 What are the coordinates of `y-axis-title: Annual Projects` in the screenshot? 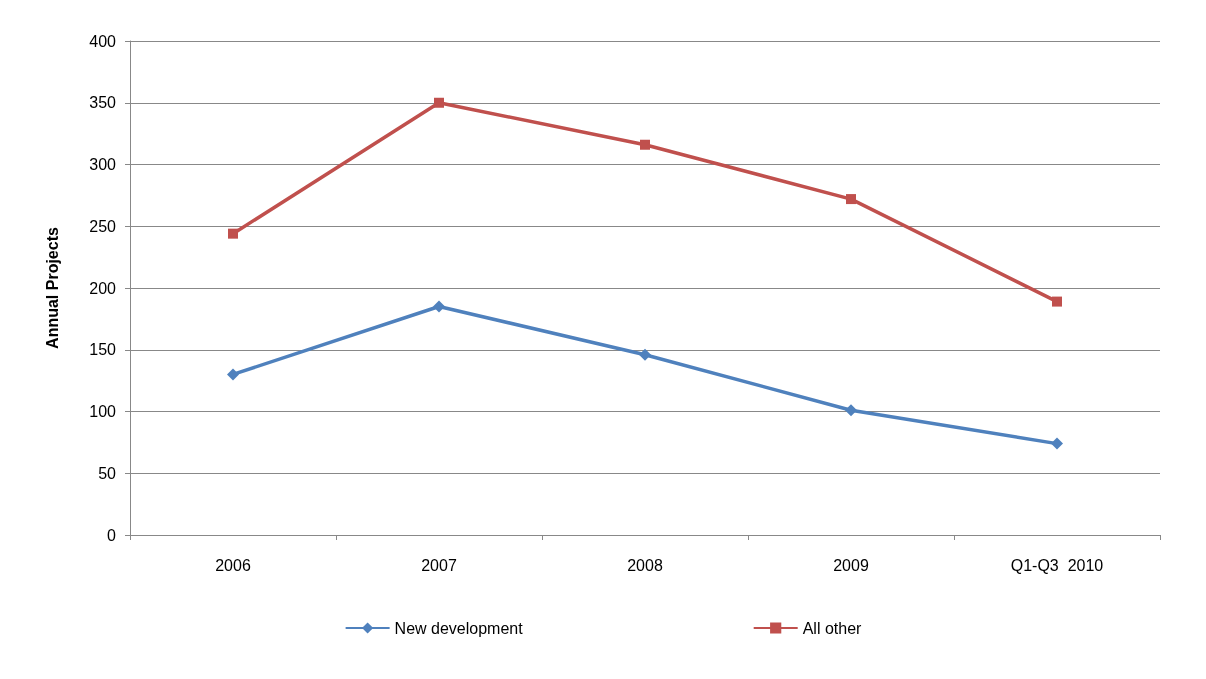 It's located at (52, 288).